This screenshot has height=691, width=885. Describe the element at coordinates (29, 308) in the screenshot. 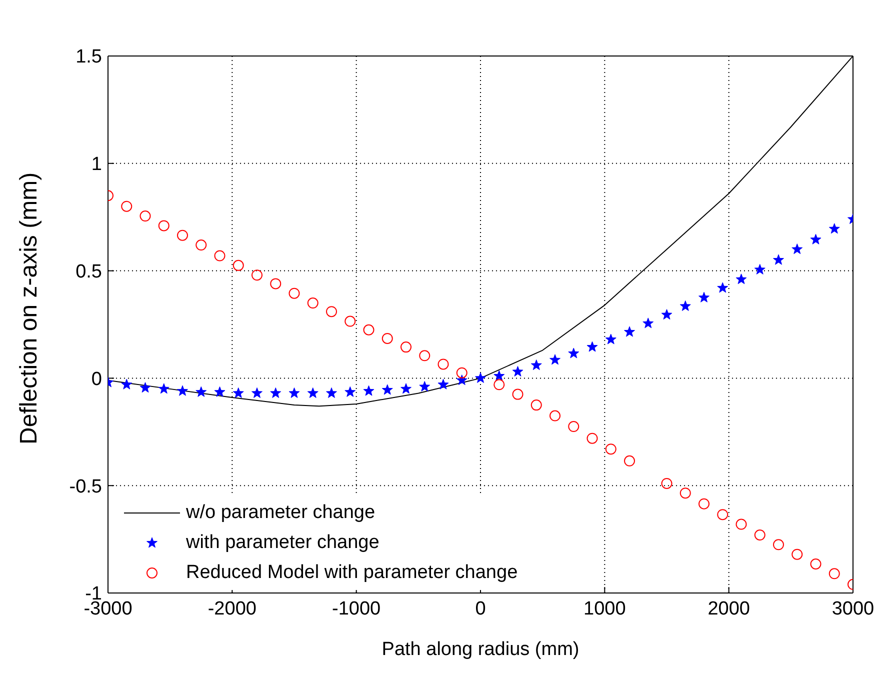

I see `y-axis-title: Deflection on z-axis (mm)` at that location.